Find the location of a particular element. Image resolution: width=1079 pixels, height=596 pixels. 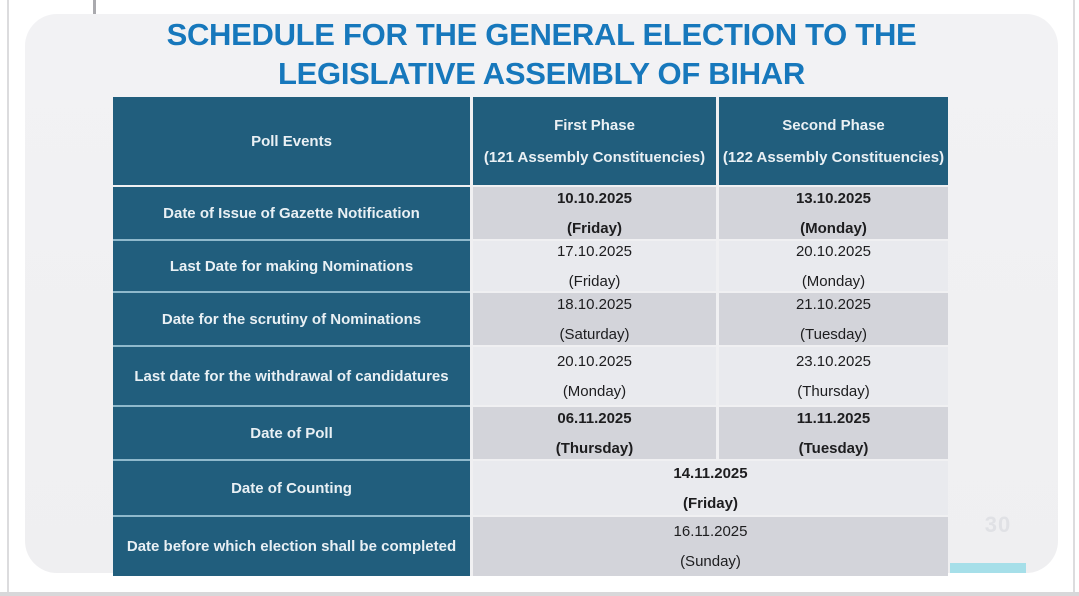

table-cell-phase2: 23.10.2025 (Thursday) is located at coordinates (833, 376).